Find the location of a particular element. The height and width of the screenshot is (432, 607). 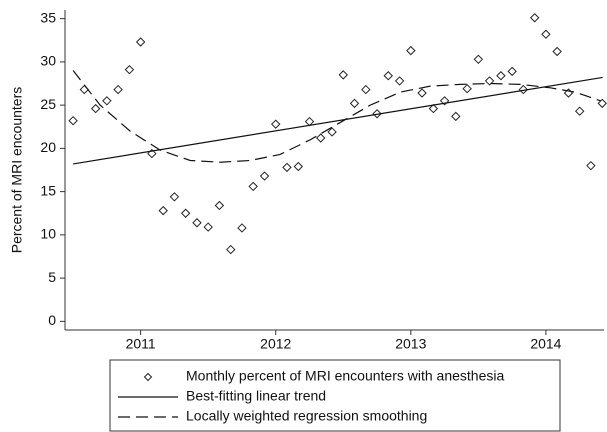

y-tick-label: 0 is located at coordinates (52, 320).